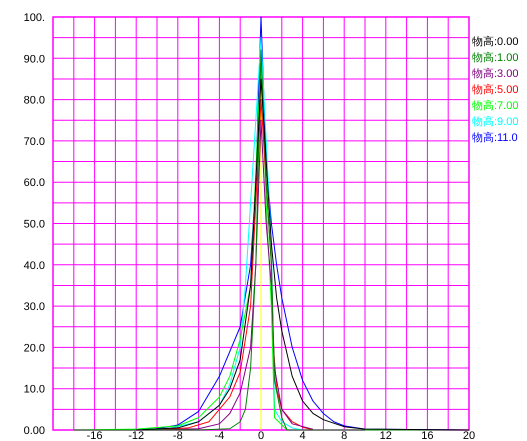 This screenshot has height=441, width=527. What do you see at coordinates (469, 435) in the screenshot?
I see `x-tick-label: 20` at bounding box center [469, 435].